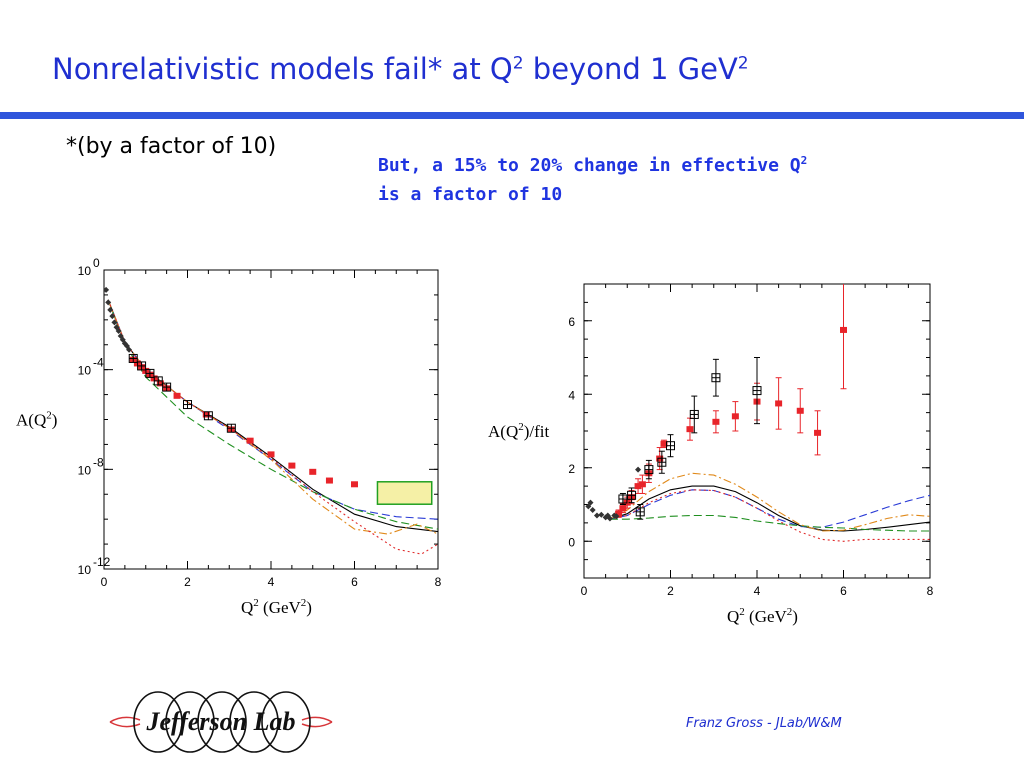  I want to click on jefferson-lab-logo: Jefferson Lab, so click(221, 722).